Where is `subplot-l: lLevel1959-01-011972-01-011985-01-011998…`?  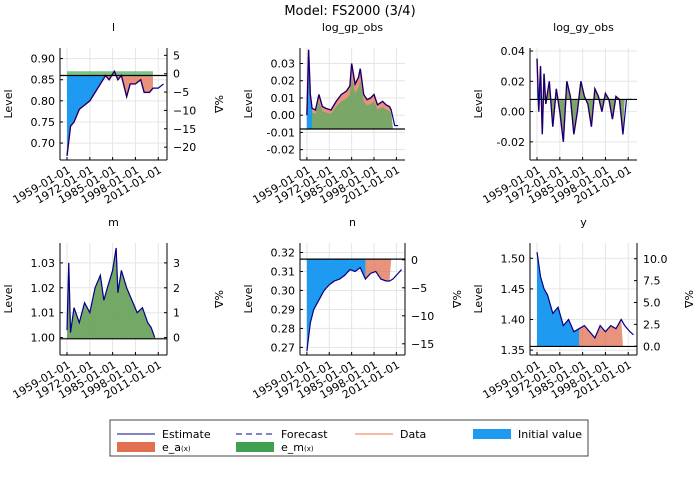 subplot-l: lLevel1959-01-011972-01-011985-01-011998… is located at coordinates (113, 114).